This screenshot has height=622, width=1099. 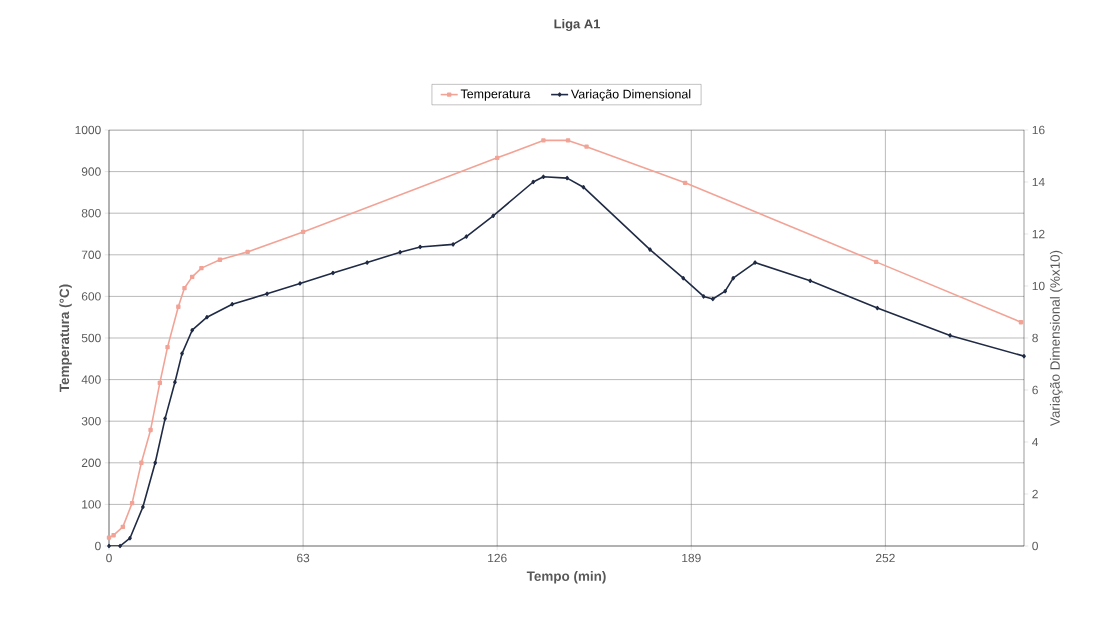 What do you see at coordinates (65, 338) in the screenshot?
I see `y-axis-title: Temperatura (°C)` at bounding box center [65, 338].